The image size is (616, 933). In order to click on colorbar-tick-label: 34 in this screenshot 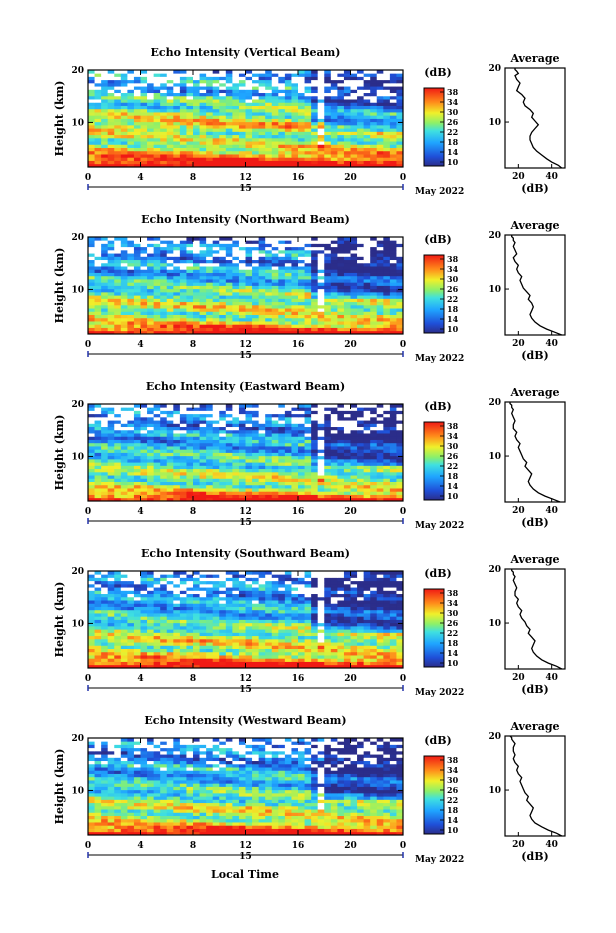, I will do `click(453, 102)`.